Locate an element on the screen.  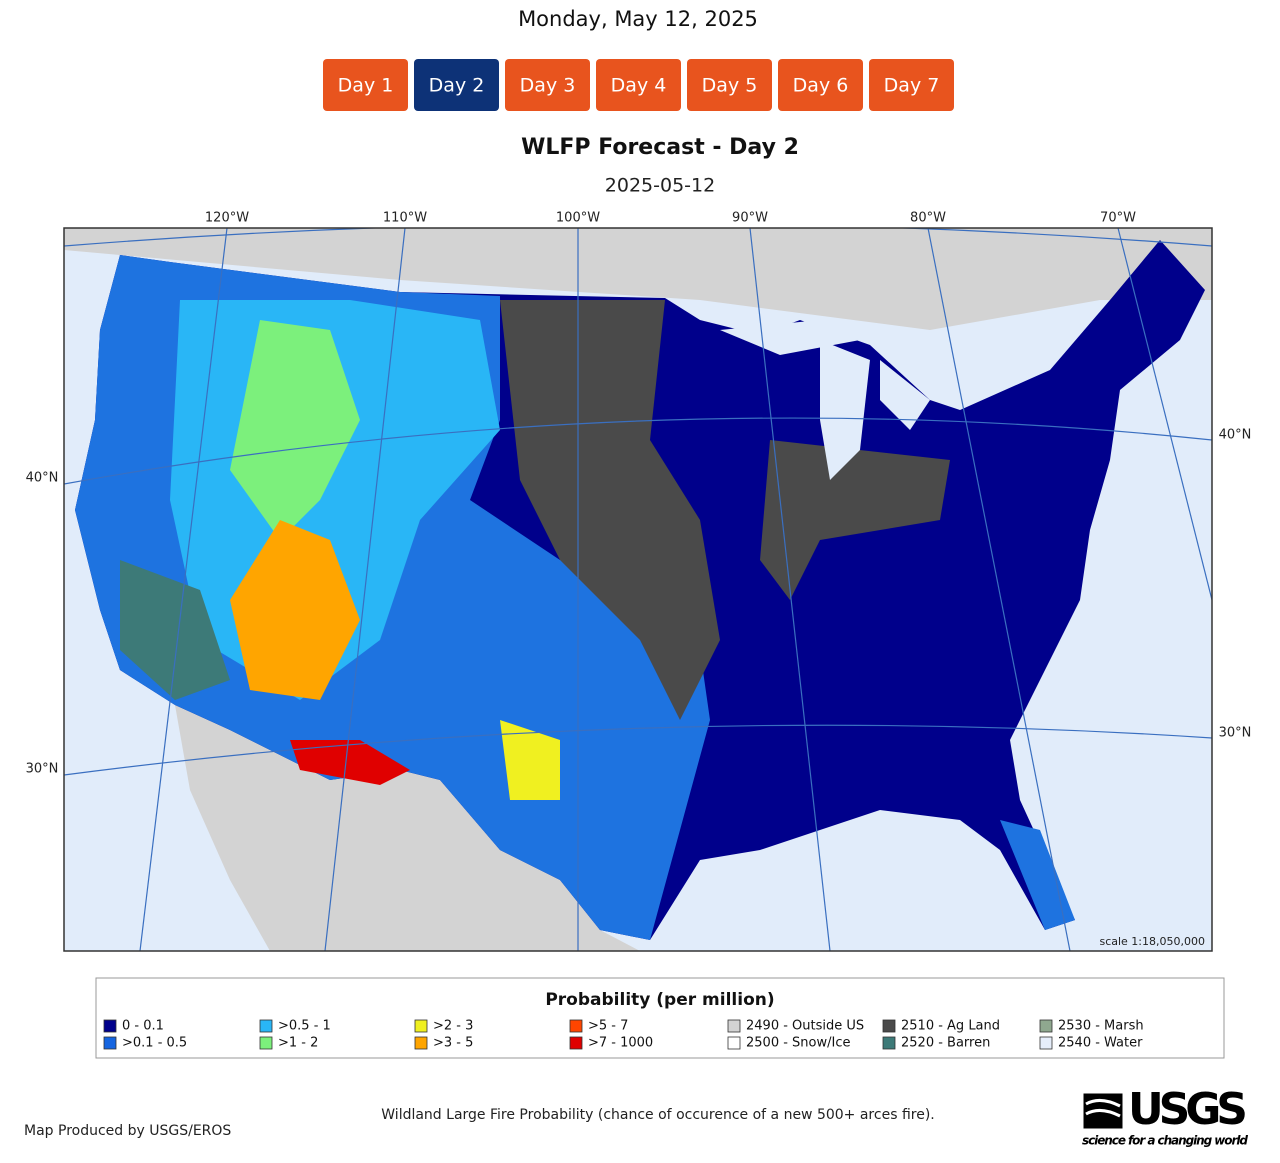
legend-label: 2500 - Snow/Ice is located at coordinates (798, 1043).